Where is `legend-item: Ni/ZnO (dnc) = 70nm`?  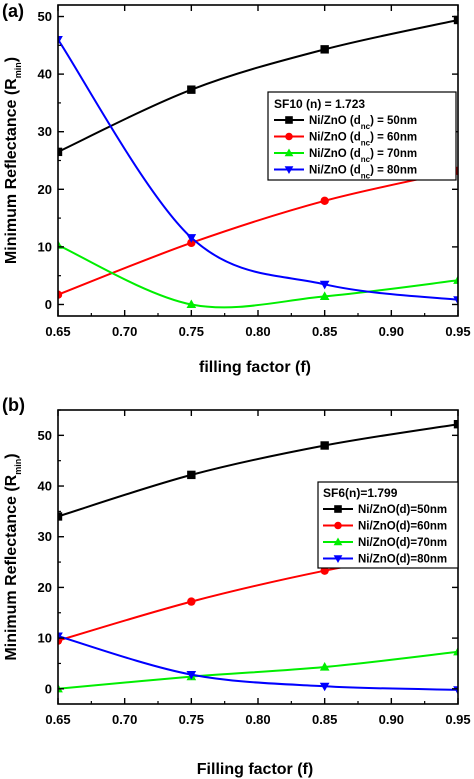 legend-item: Ni/ZnO (dnc) = 70nm is located at coordinates (345, 156).